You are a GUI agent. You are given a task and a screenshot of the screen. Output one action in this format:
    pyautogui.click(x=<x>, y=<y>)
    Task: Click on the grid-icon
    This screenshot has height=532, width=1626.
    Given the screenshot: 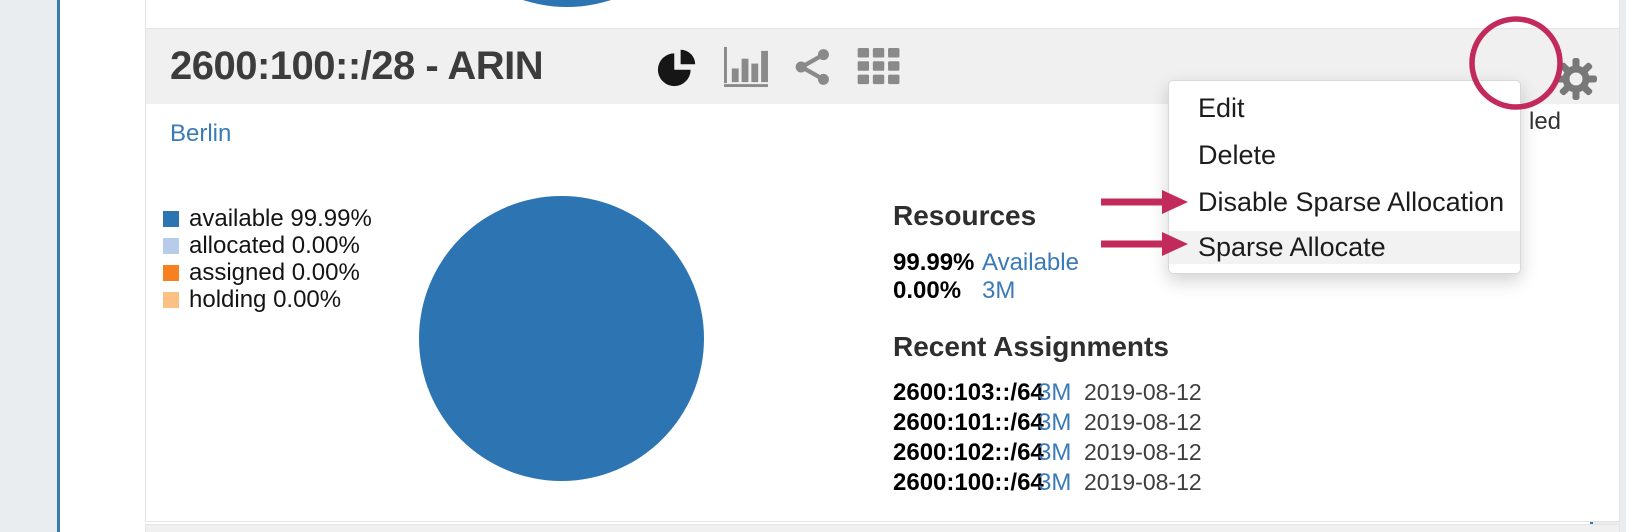 What is the action you would take?
    pyautogui.click(x=879, y=66)
    